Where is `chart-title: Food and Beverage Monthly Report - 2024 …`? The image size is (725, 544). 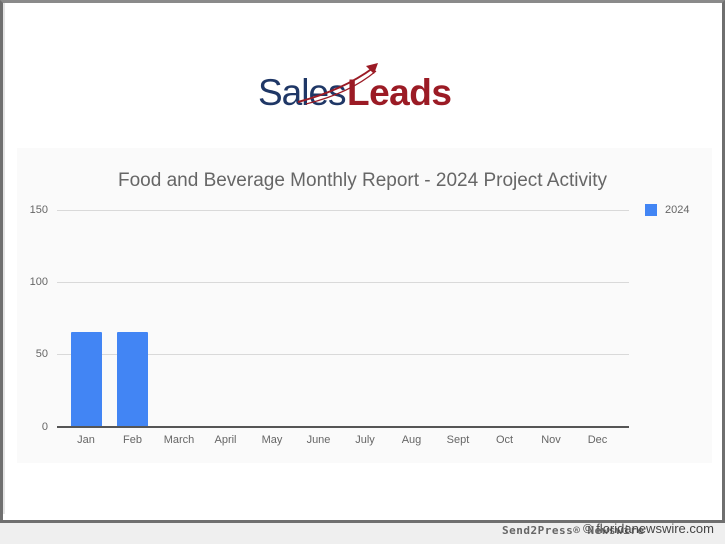
chart-title: Food and Beverage Monthly Report - 2024 … is located at coordinates (362, 180).